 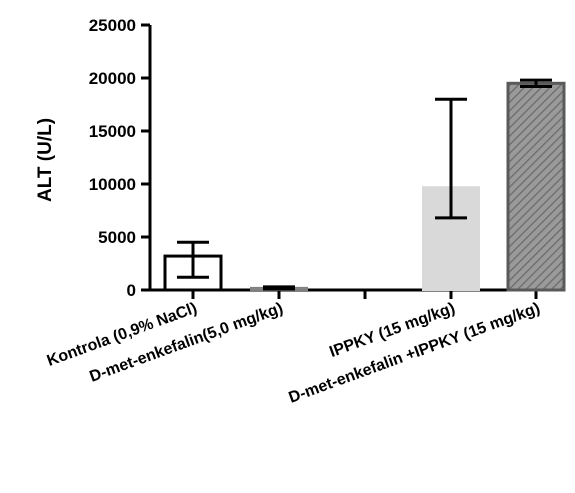 What do you see at coordinates (120, 158) in the screenshot?
I see `y-axis: 0 5000 10000 15000 20000 25000` at bounding box center [120, 158].